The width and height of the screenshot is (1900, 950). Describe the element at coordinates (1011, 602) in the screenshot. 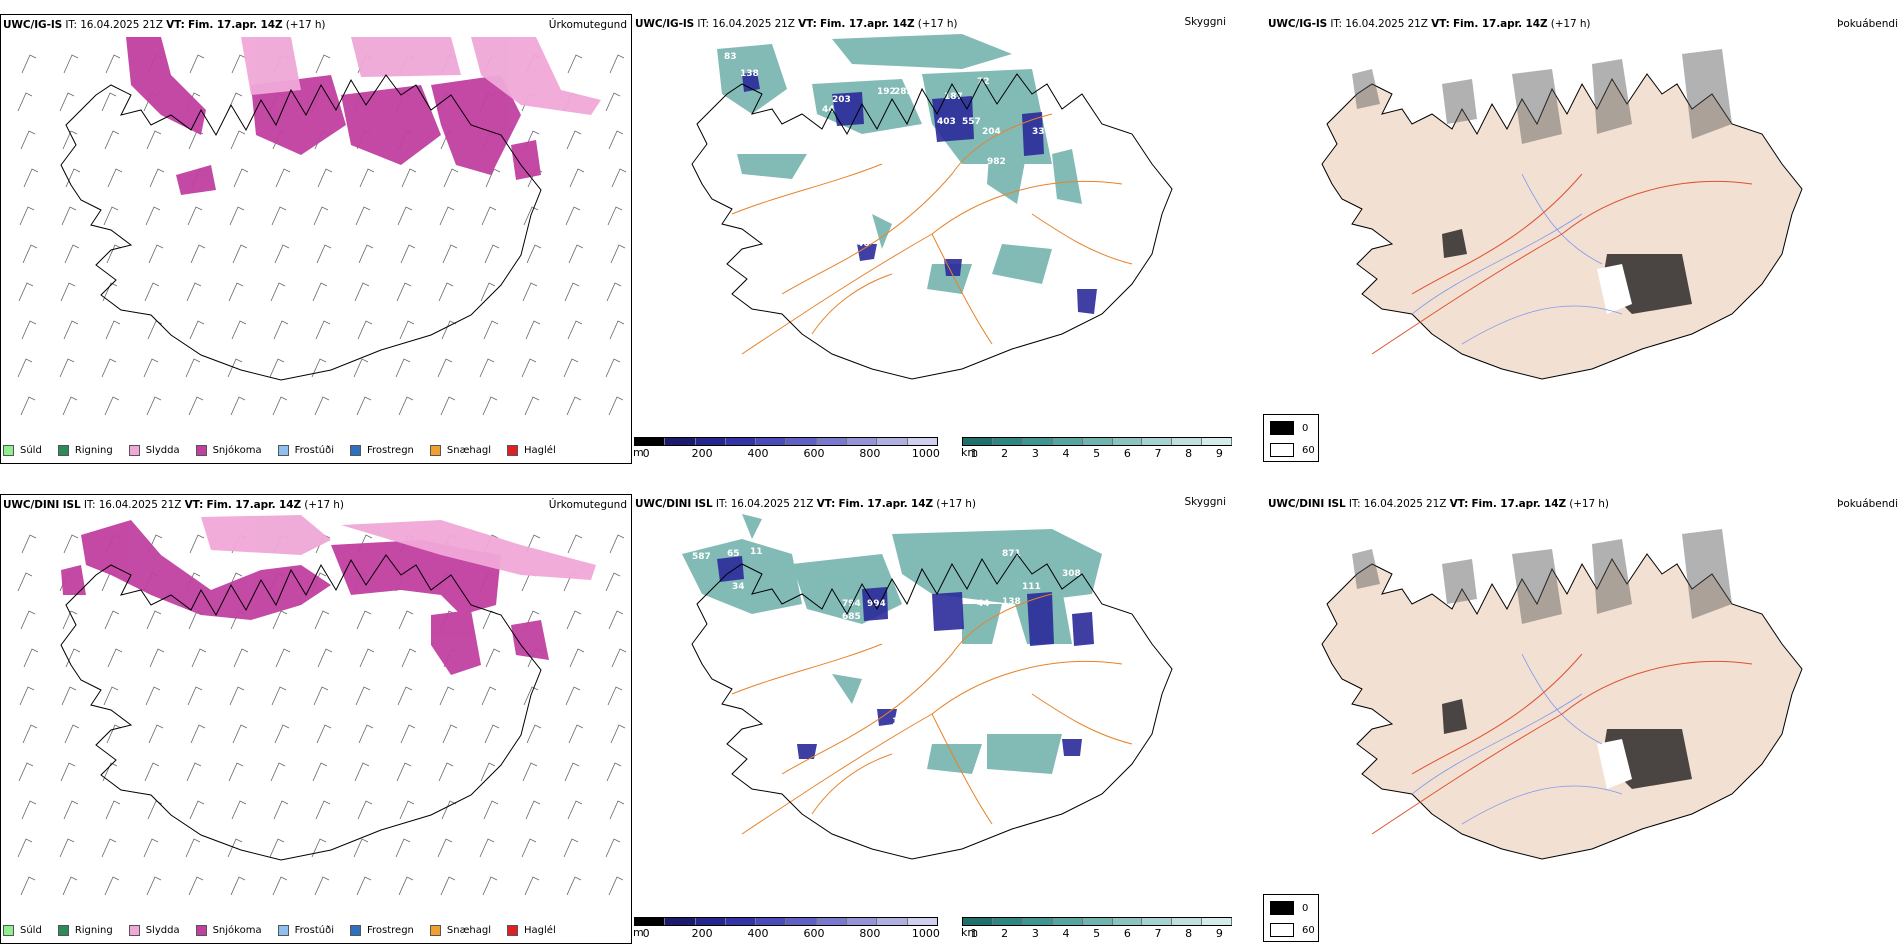

I see `visibility-value-label: 138` at that location.